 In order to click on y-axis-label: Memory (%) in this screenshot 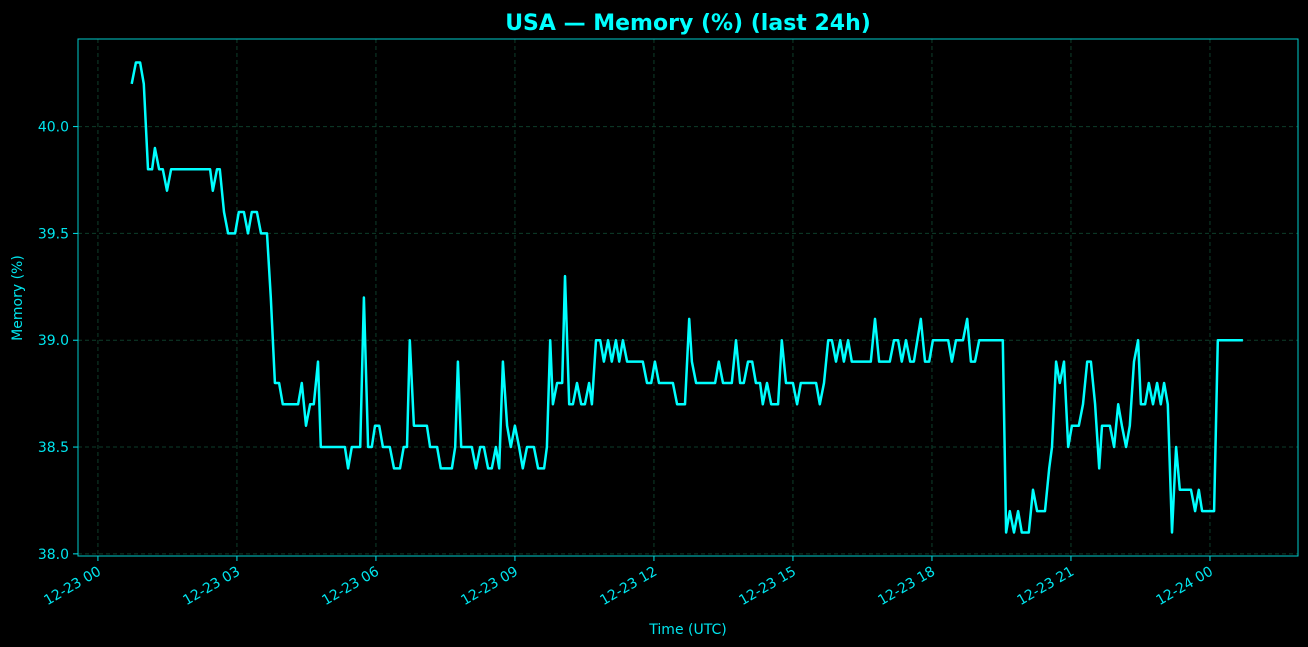, I will do `click(18, 298)`.